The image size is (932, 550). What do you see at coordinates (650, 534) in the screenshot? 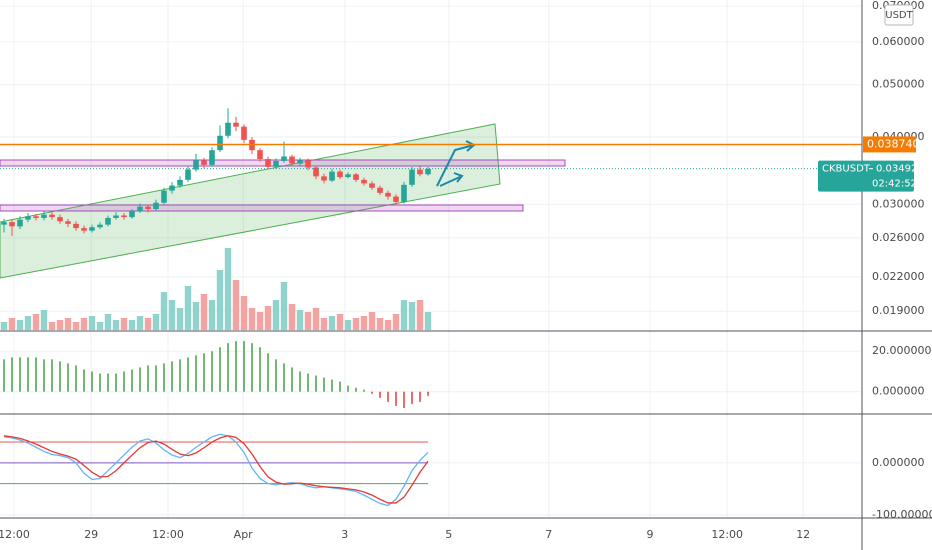
I see `x-tick-label: 9` at bounding box center [650, 534].